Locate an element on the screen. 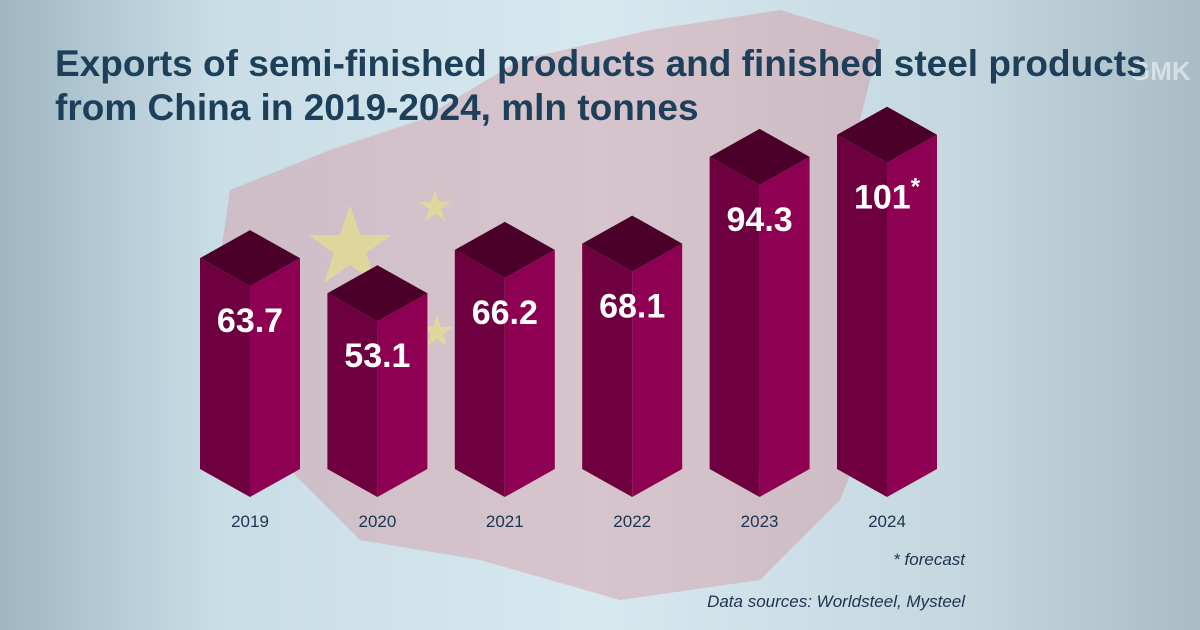  bar-2020 is located at coordinates (377, 381).